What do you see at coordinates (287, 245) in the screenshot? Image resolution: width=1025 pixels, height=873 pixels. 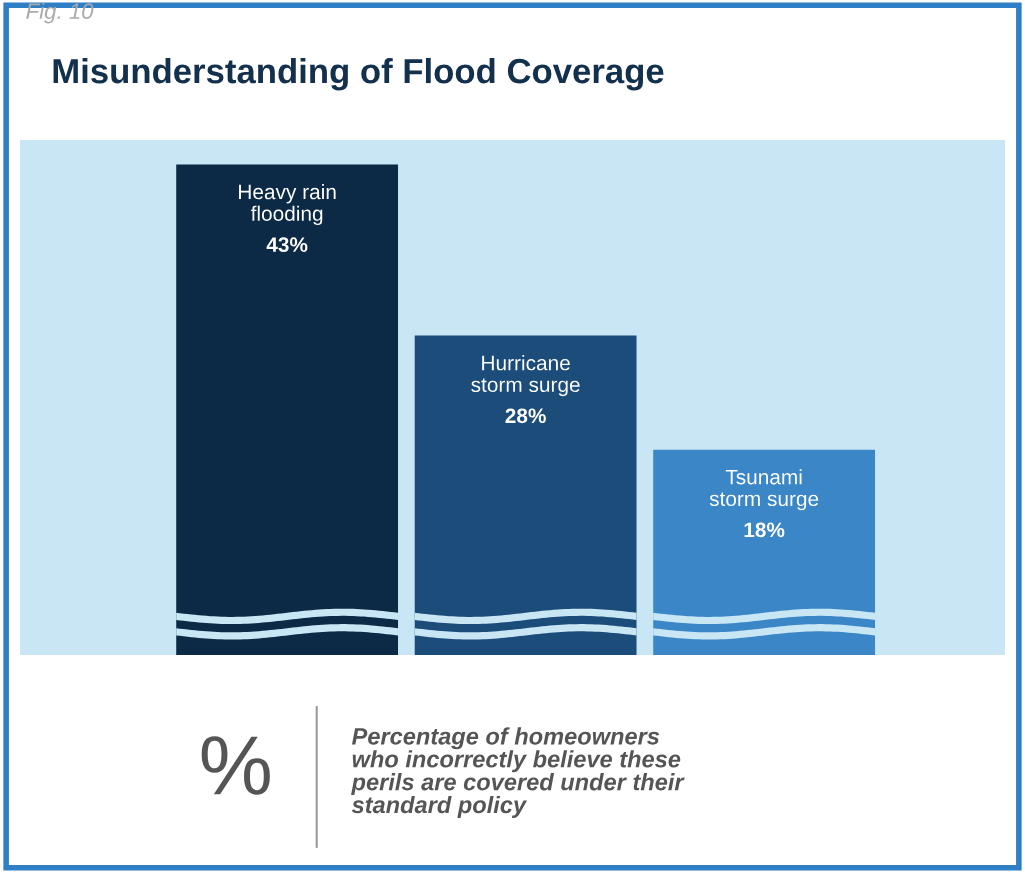 I see `data-label: 43%` at bounding box center [287, 245].